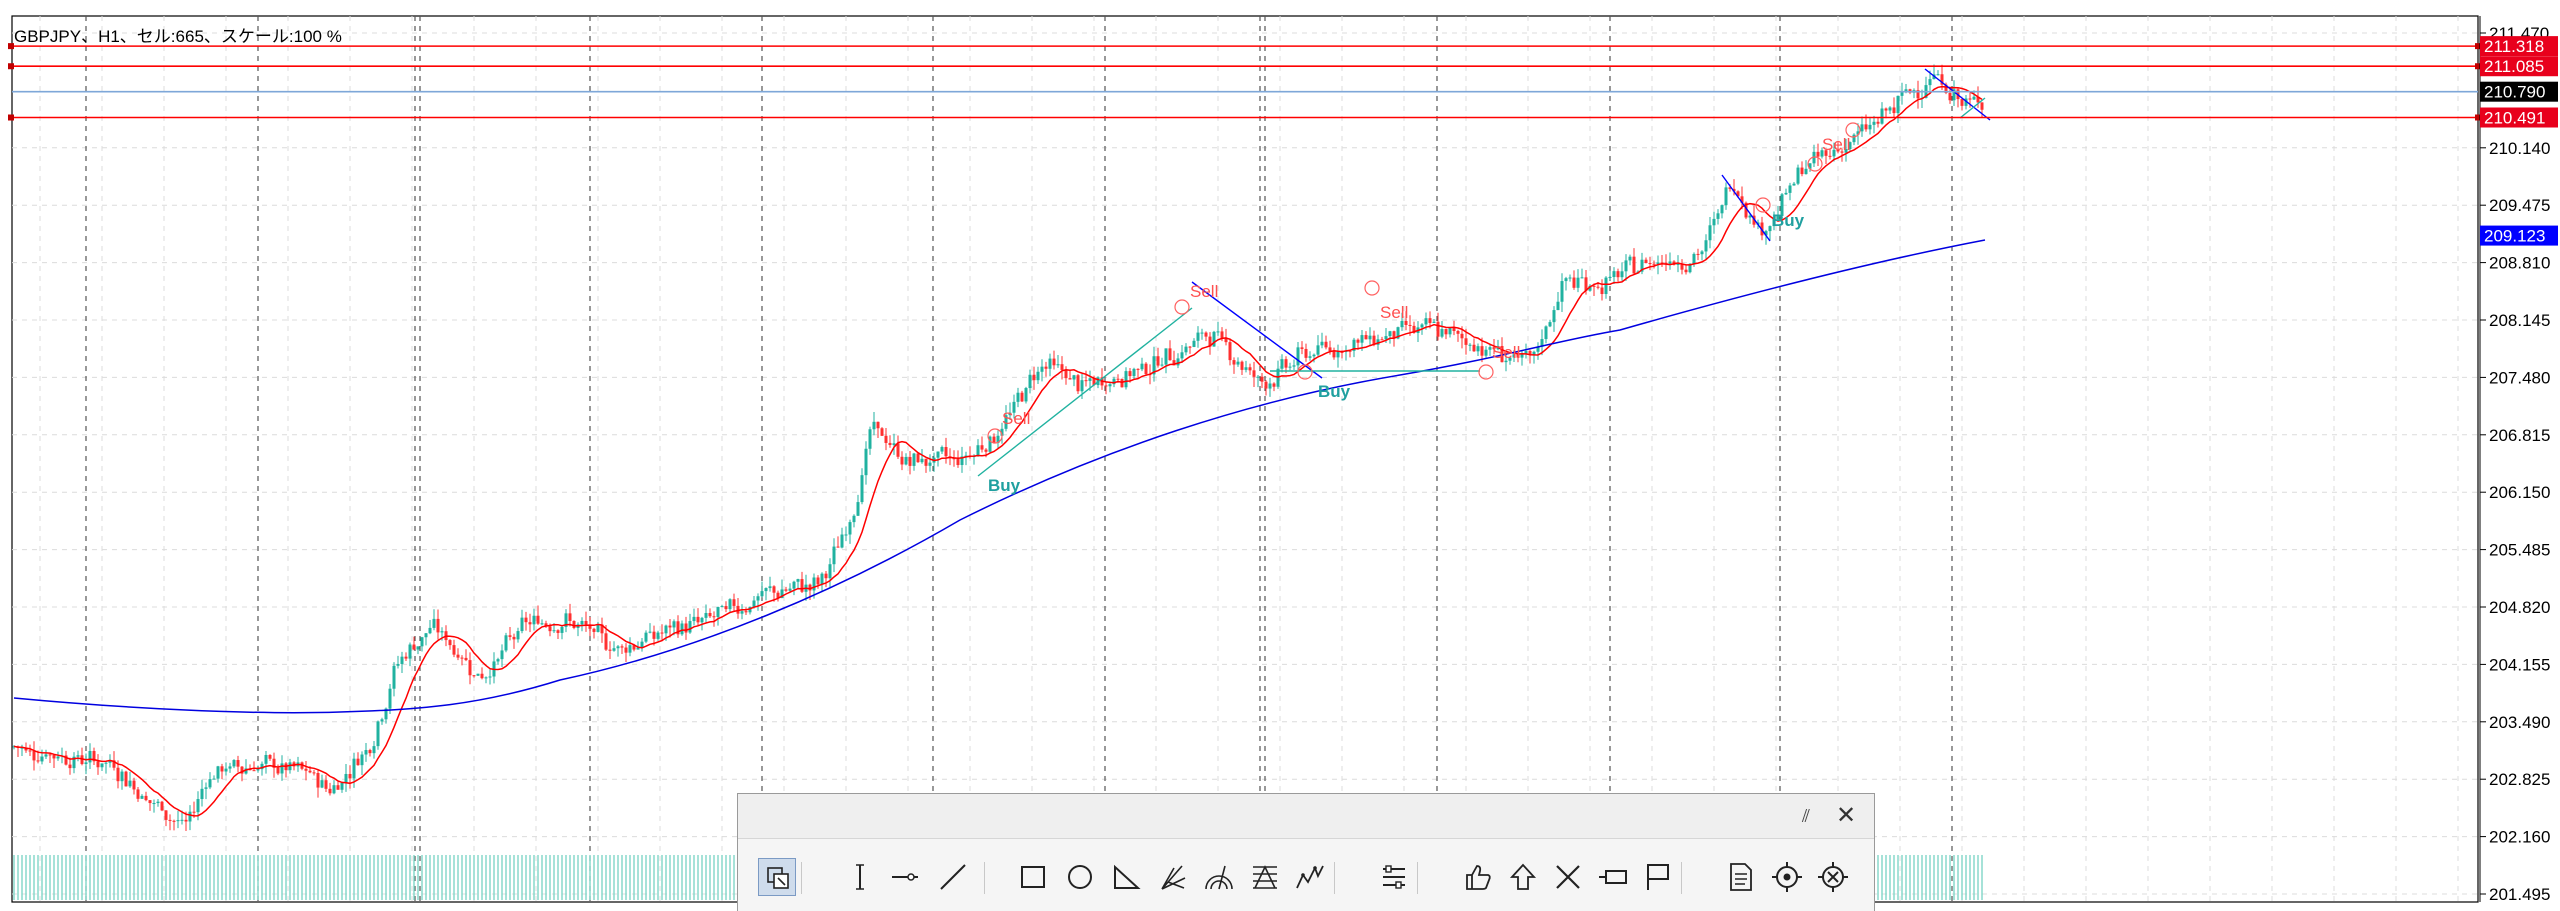 The width and height of the screenshot is (2560, 911). Describe the element at coordinates (1219, 877) in the screenshot. I see `fibonacci-arc-tool-icon` at that location.